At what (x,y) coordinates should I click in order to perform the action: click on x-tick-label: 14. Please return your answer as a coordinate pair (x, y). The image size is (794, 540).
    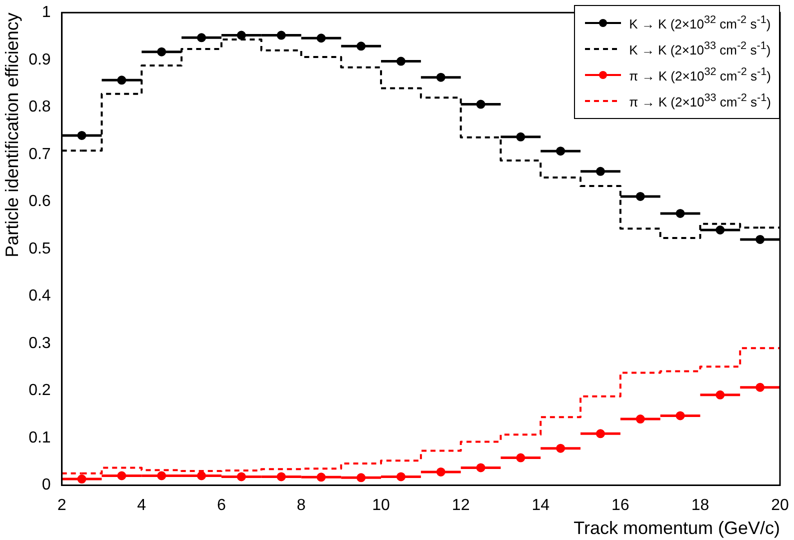
    Looking at the image, I should click on (541, 505).